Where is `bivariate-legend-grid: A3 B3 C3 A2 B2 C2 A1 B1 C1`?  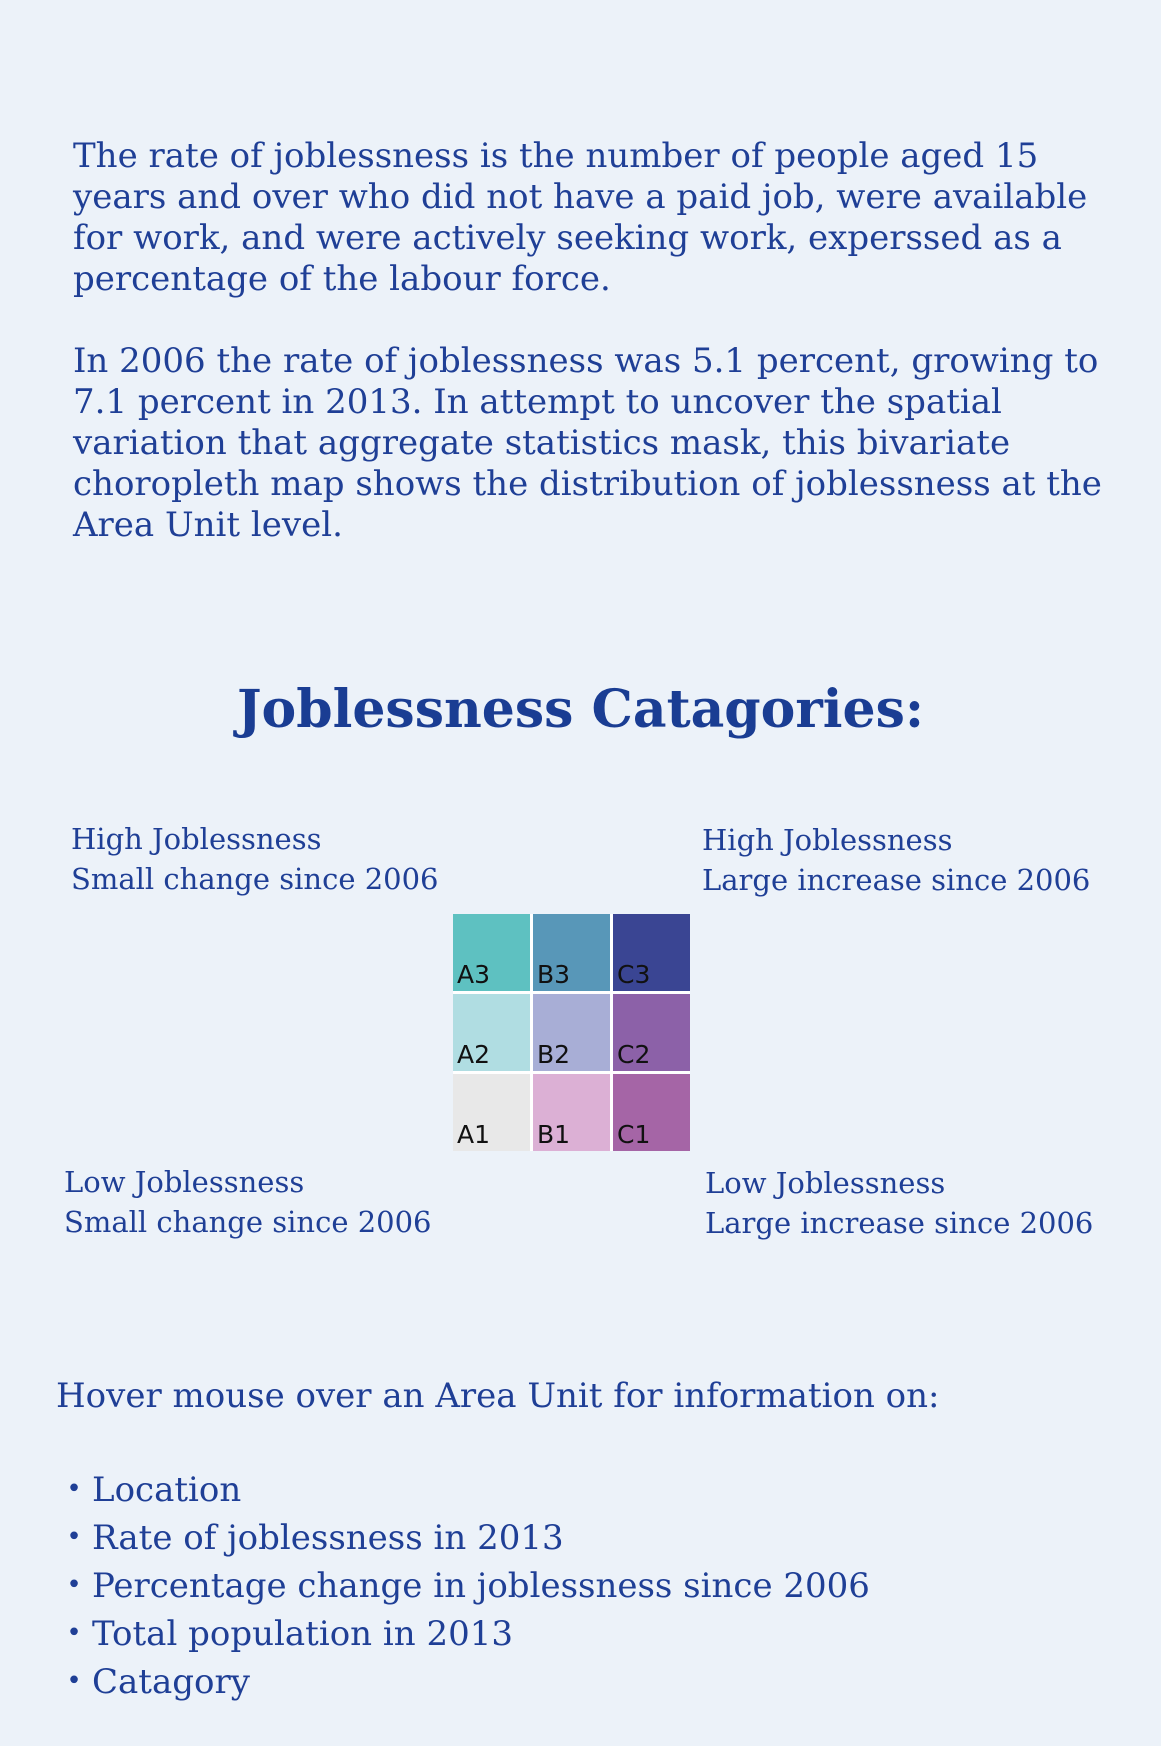
bivariate-legend-grid: A3 B3 C3 A2 B2 C2 A1 B1 C1 is located at coordinates (571, 1032).